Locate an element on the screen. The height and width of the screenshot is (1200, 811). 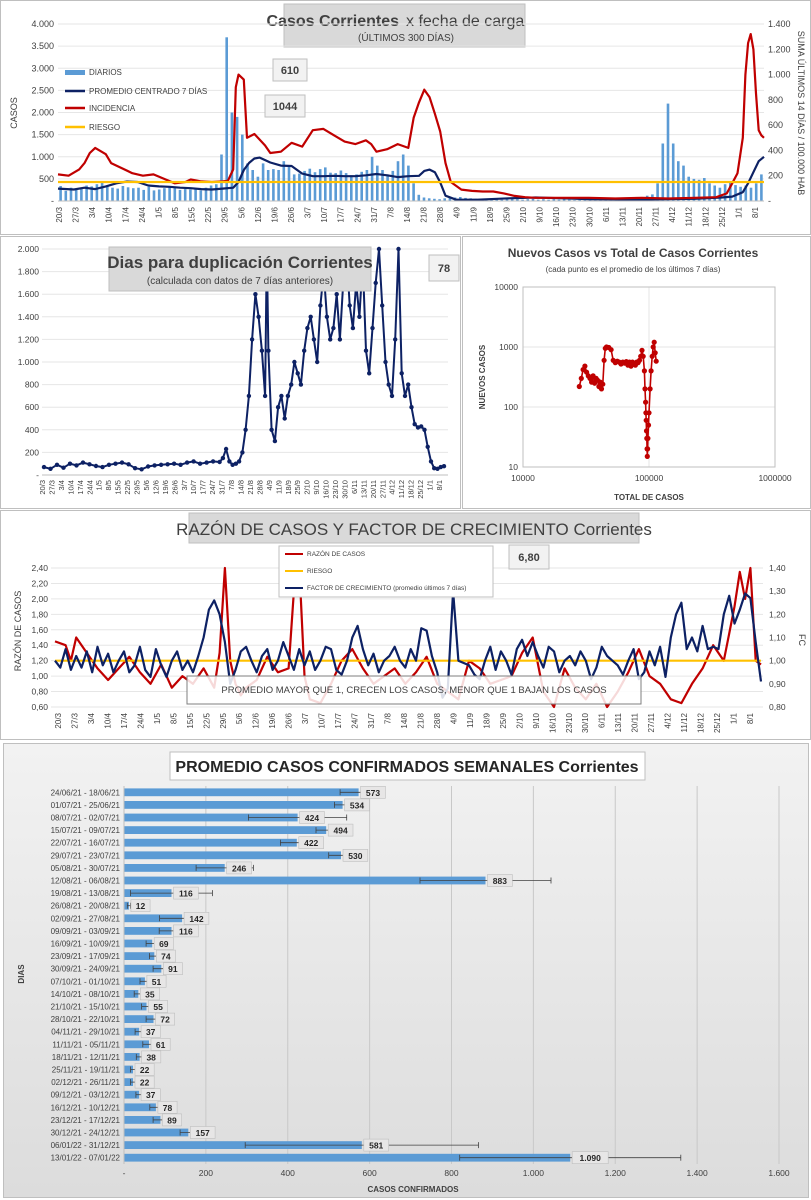
y-axis-label: NUEVOS CASOS is located at coordinates (482, 376).